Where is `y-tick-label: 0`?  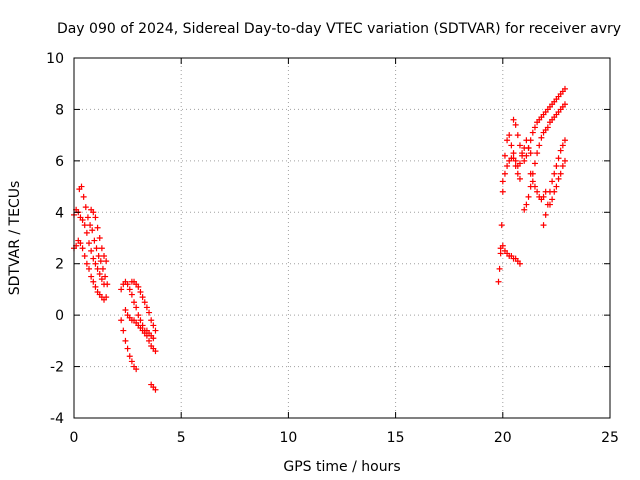
y-tick-label: 0 is located at coordinates (59, 316).